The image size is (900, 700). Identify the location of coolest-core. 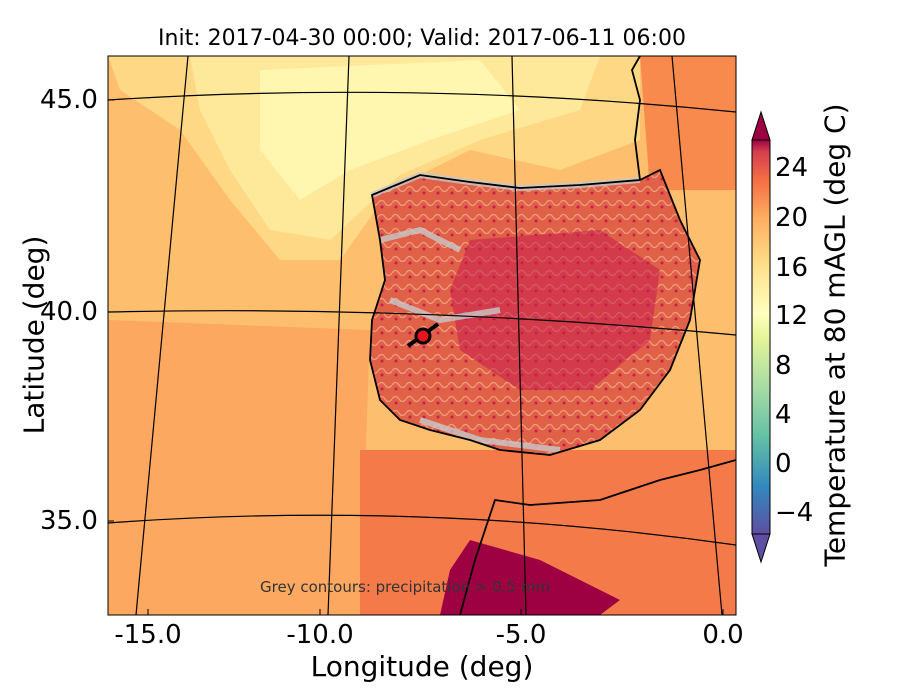
(390, 130).